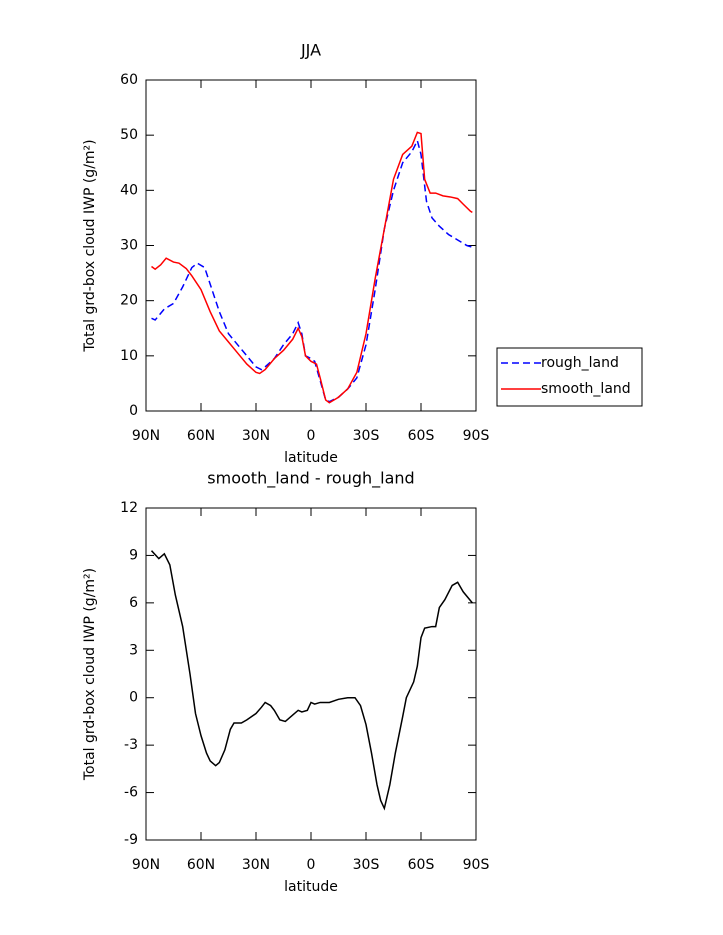 The image size is (723, 935). Describe the element at coordinates (129, 508) in the screenshot. I see `y-tick-label: 12` at that location.